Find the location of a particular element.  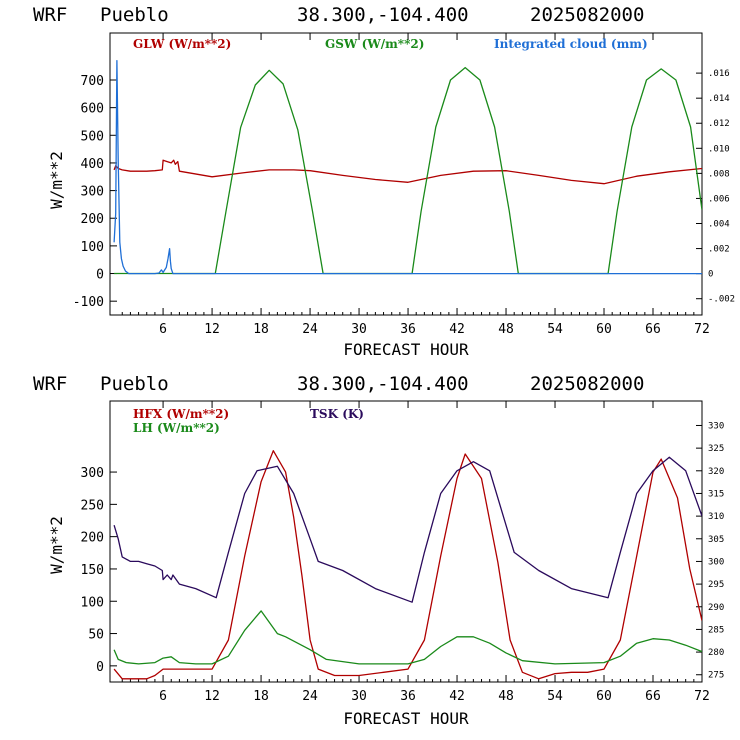

top-y2-tick-label: -.002 is located at coordinates (721, 300).